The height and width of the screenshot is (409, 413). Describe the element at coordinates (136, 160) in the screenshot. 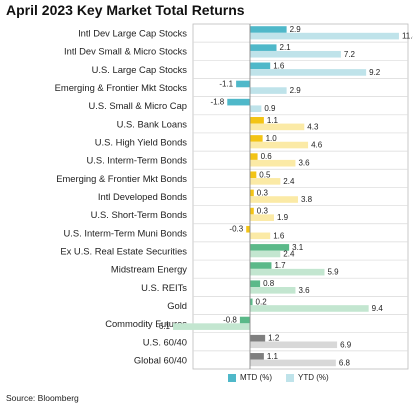

I see `category-label: U.S. Interm-Term Bonds` at that location.